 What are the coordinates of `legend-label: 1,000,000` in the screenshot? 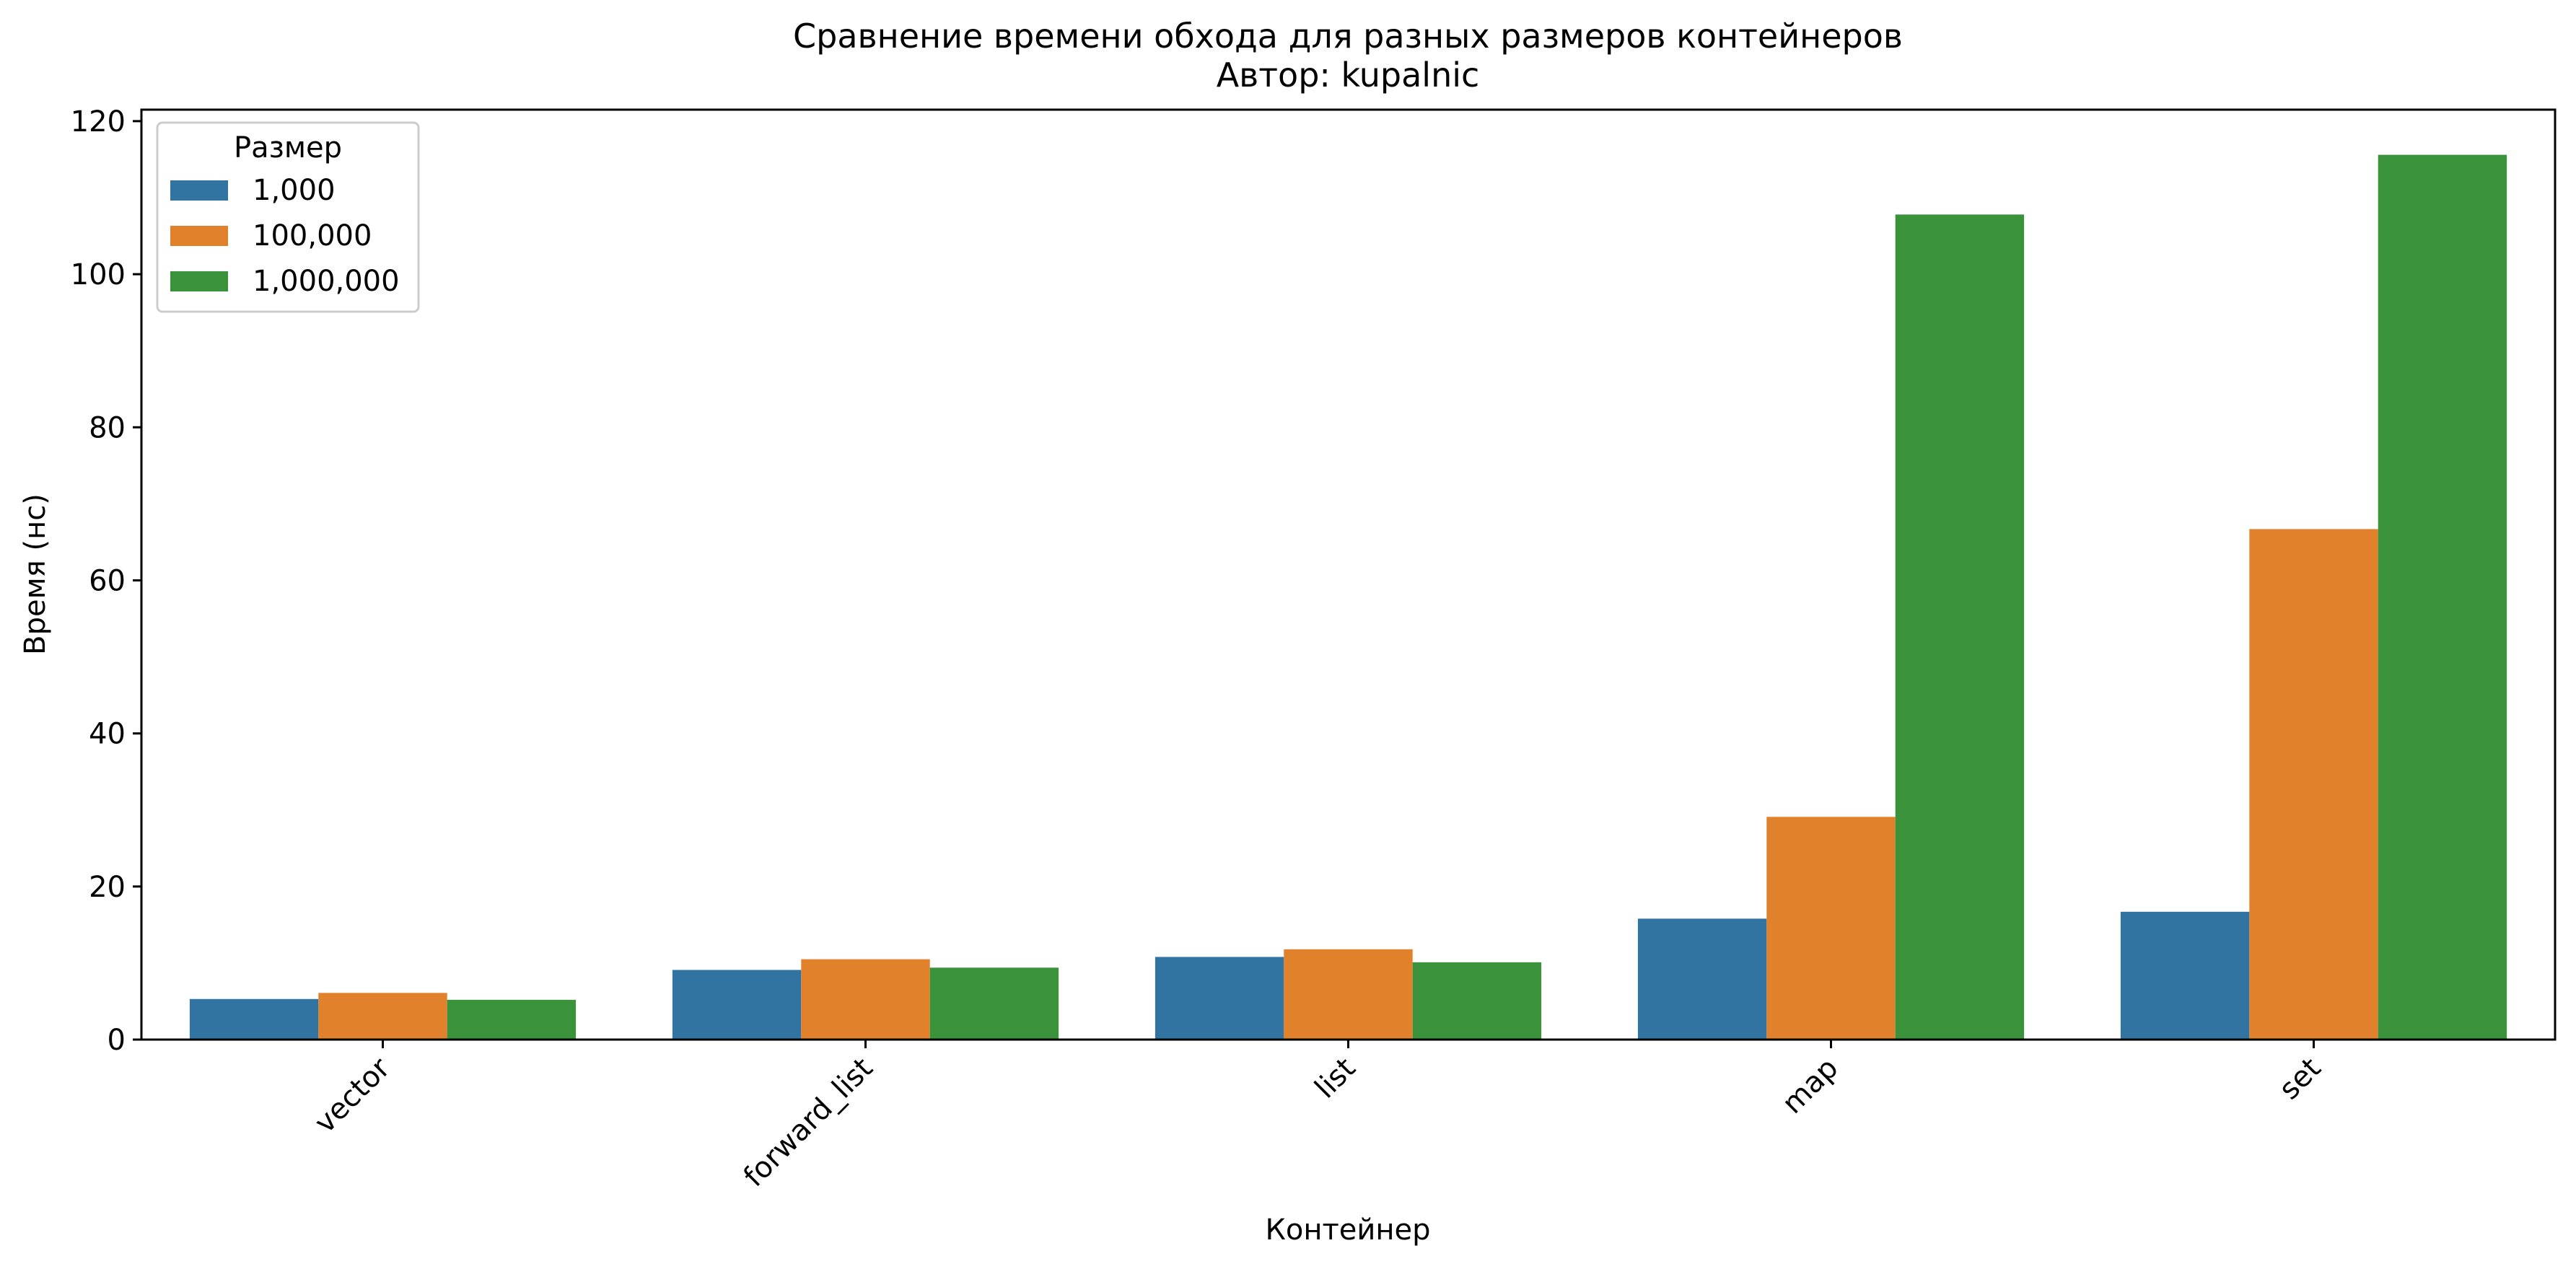 It's located at (326, 281).